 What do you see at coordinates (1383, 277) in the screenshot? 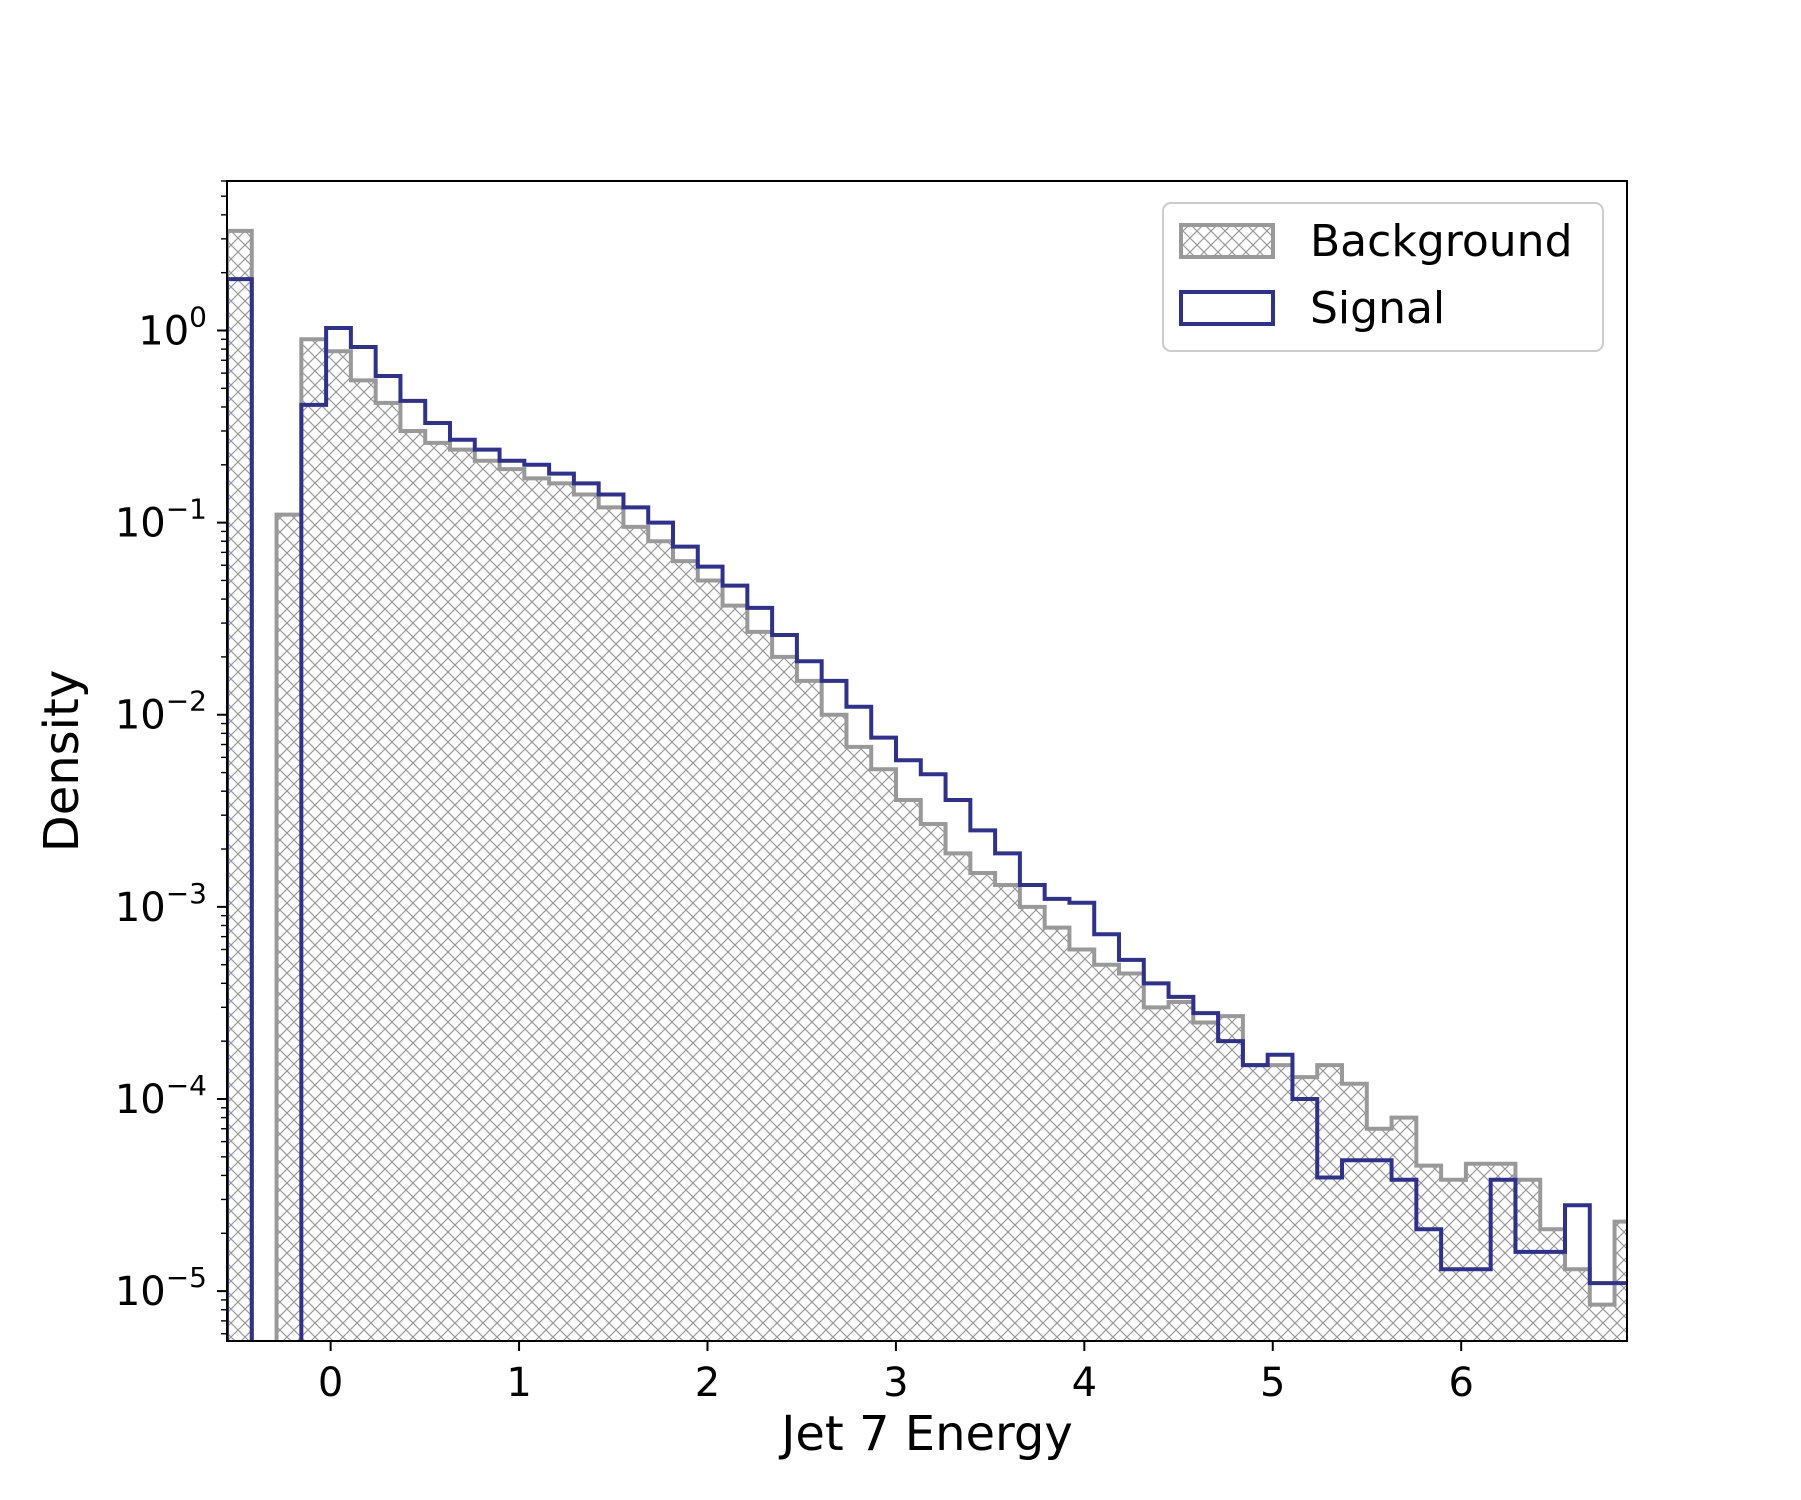
I see `legend: Background Signal` at bounding box center [1383, 277].